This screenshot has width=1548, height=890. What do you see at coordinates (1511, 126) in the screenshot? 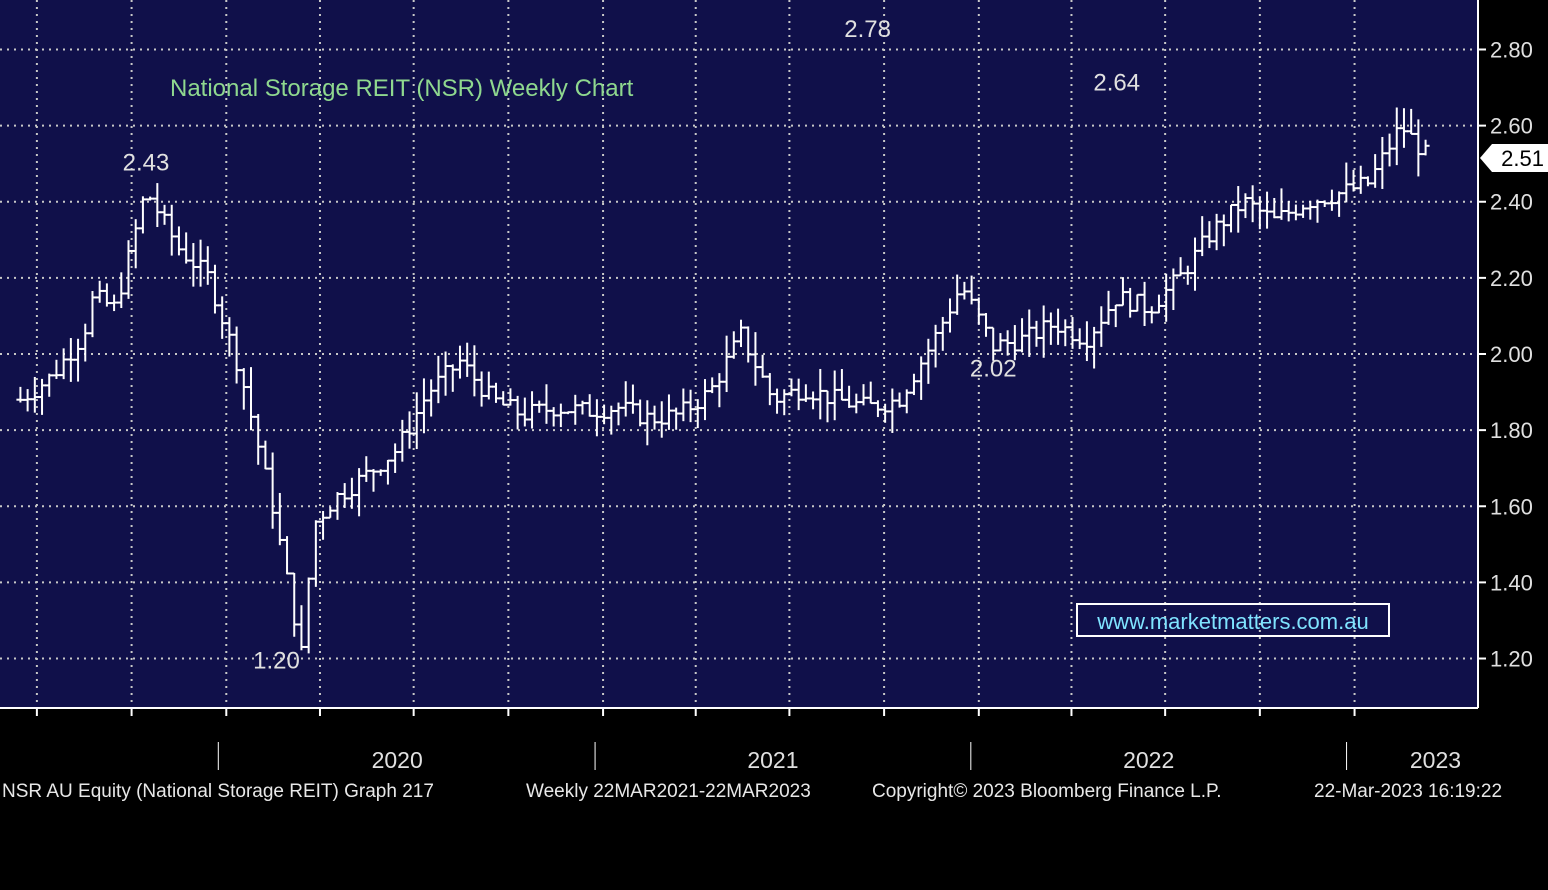
I see `y-tick-label: 2.60` at bounding box center [1511, 126].